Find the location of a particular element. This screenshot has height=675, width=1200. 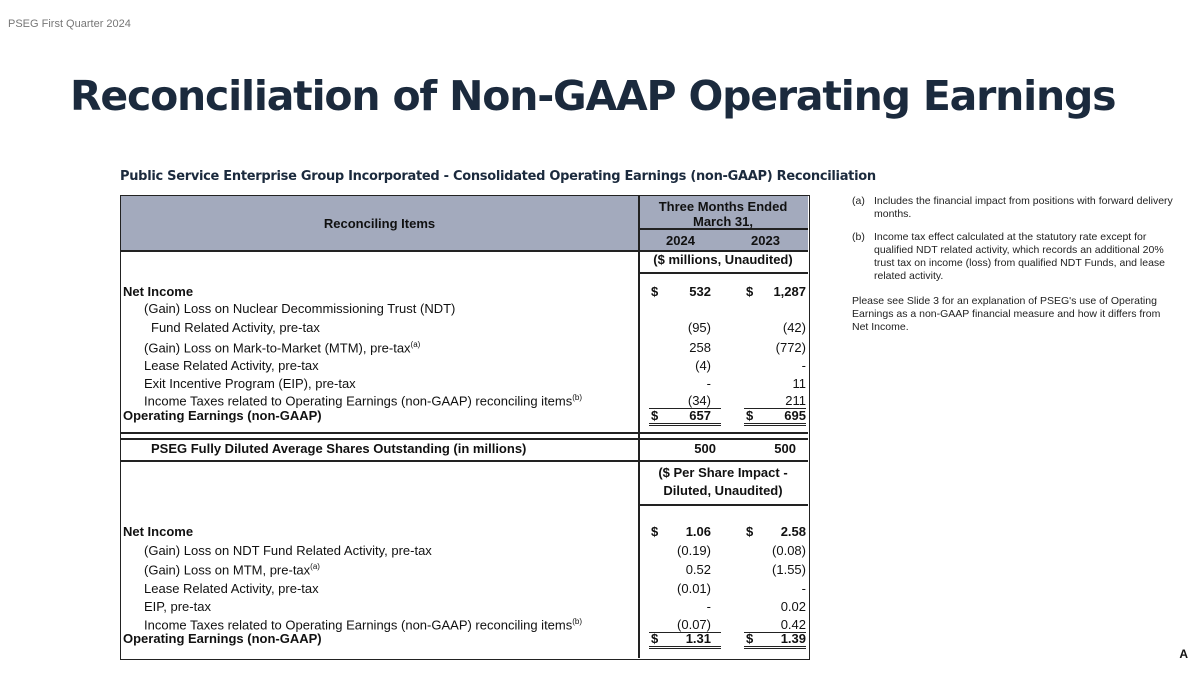

s2-v2023: (1.55) is located at coordinates (775, 569).